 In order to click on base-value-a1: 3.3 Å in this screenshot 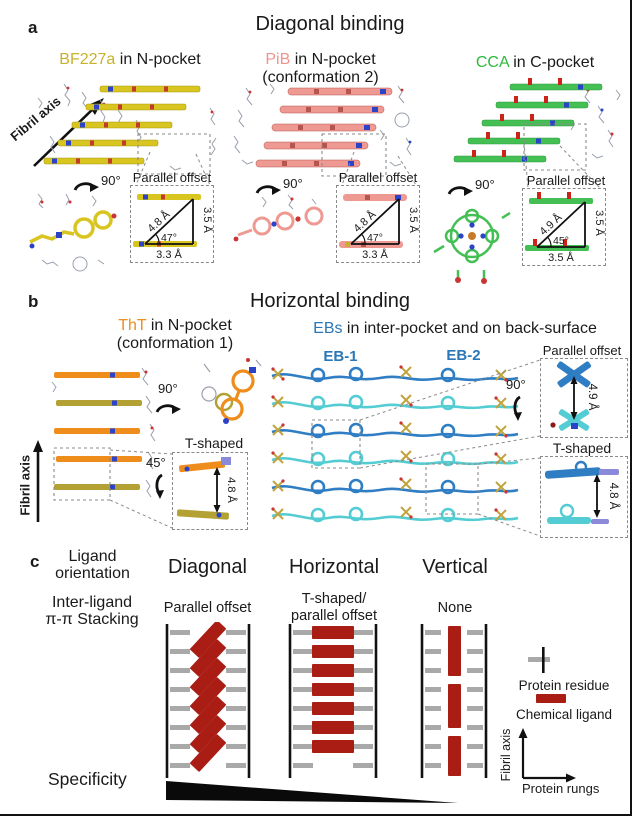, I will do `click(169, 254)`.